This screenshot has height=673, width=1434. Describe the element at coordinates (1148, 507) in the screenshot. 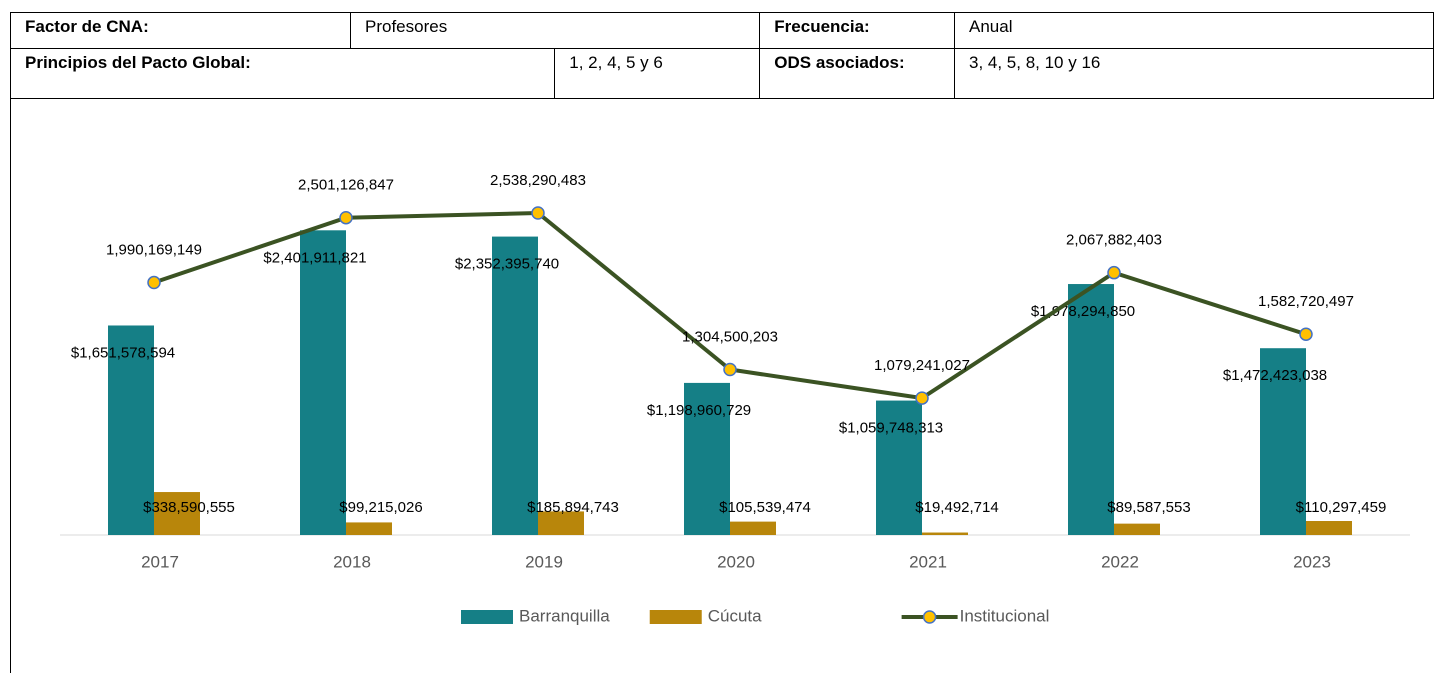

I see `data-label: $89,587,553` at that location.